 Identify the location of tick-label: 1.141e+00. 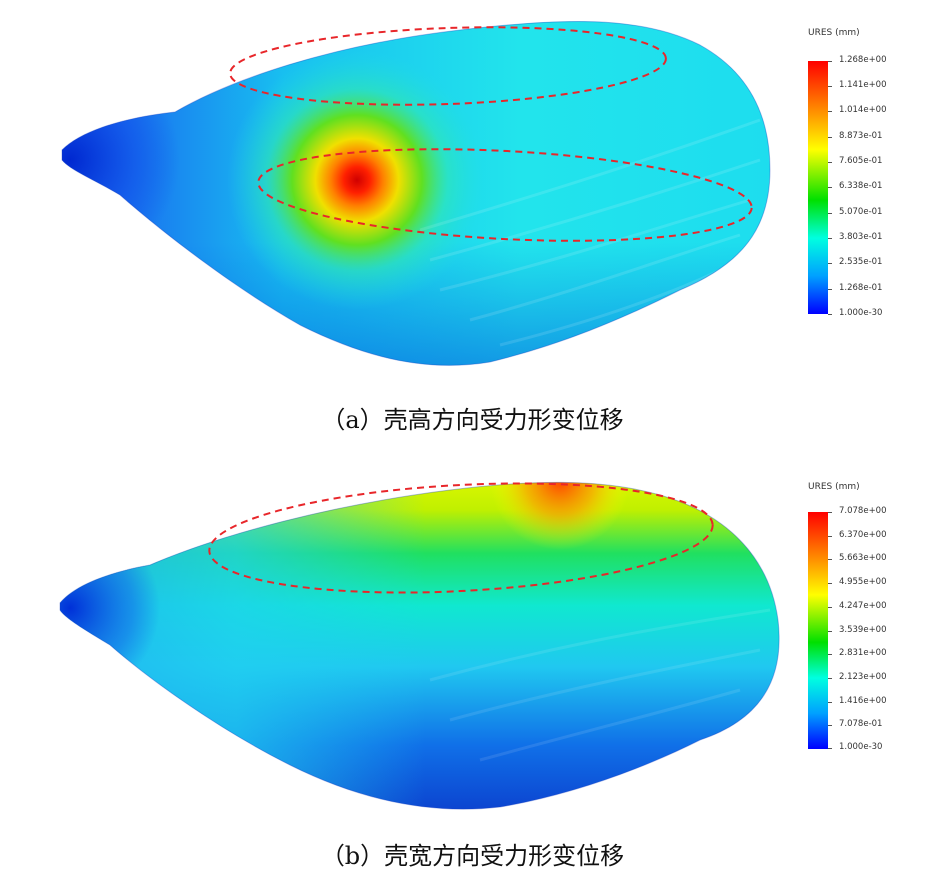
(863, 85).